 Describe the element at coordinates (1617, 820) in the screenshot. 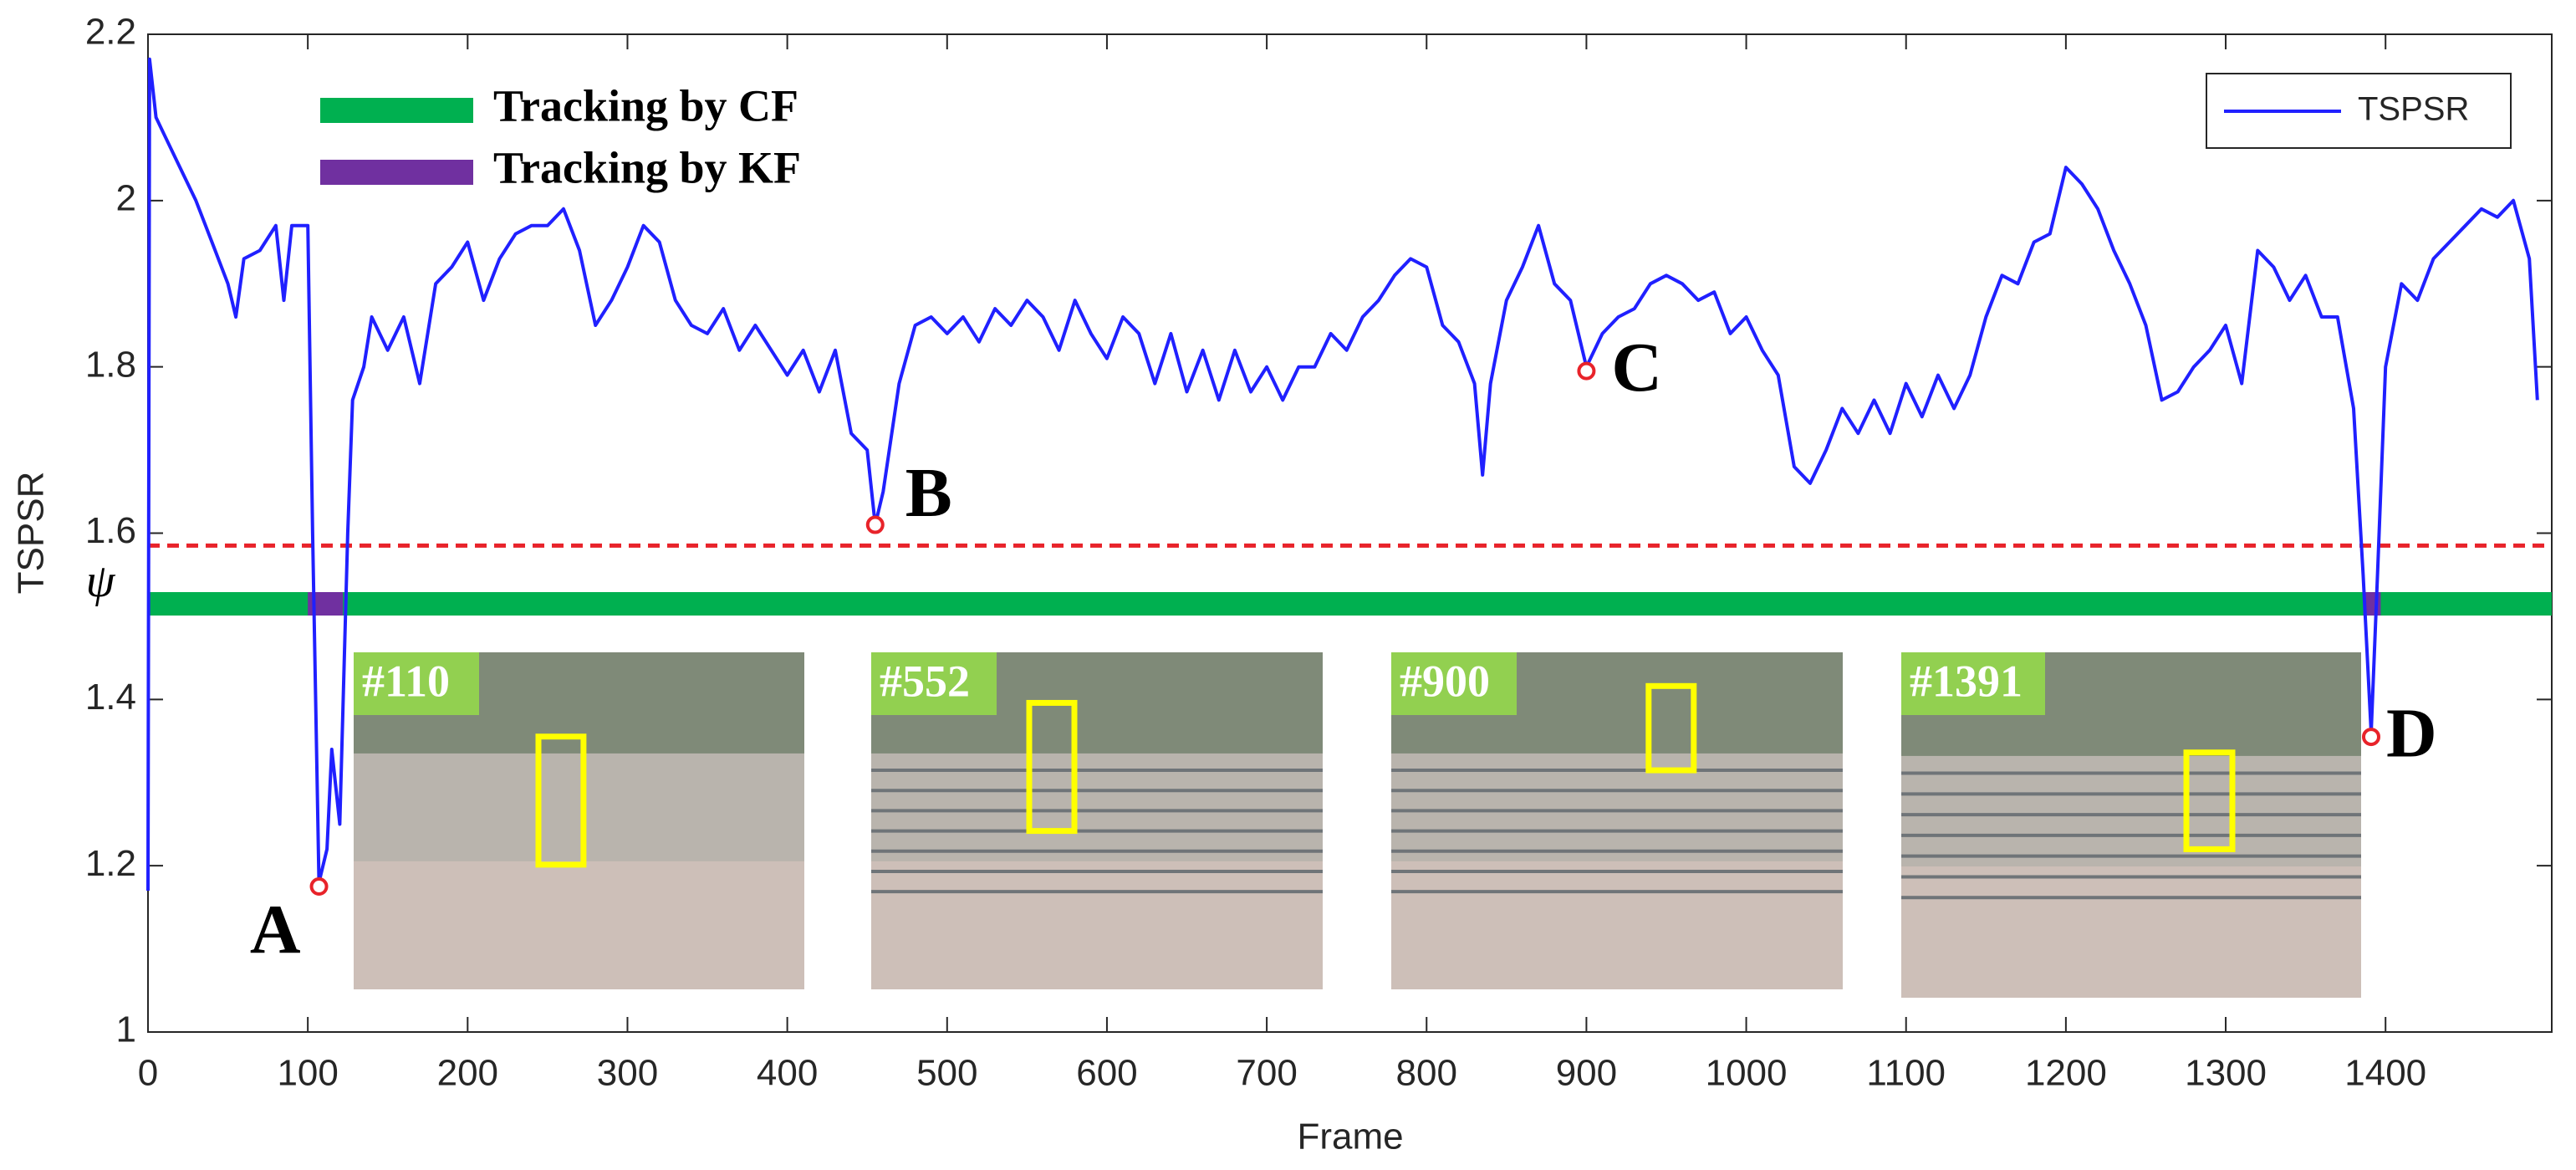

I see `inset-photo: #900` at that location.